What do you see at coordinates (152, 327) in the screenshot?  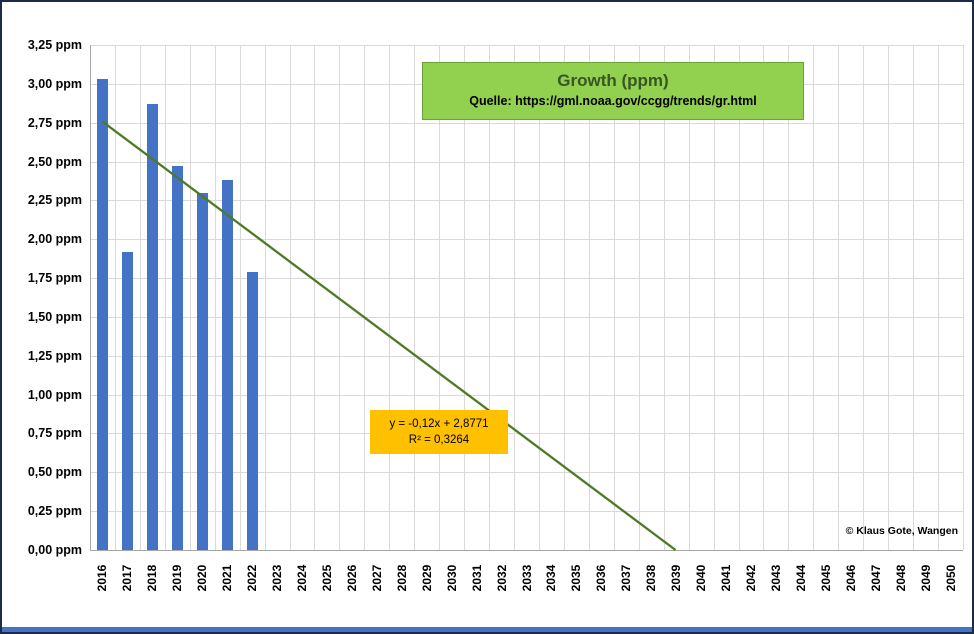 I see `bar-2018` at bounding box center [152, 327].